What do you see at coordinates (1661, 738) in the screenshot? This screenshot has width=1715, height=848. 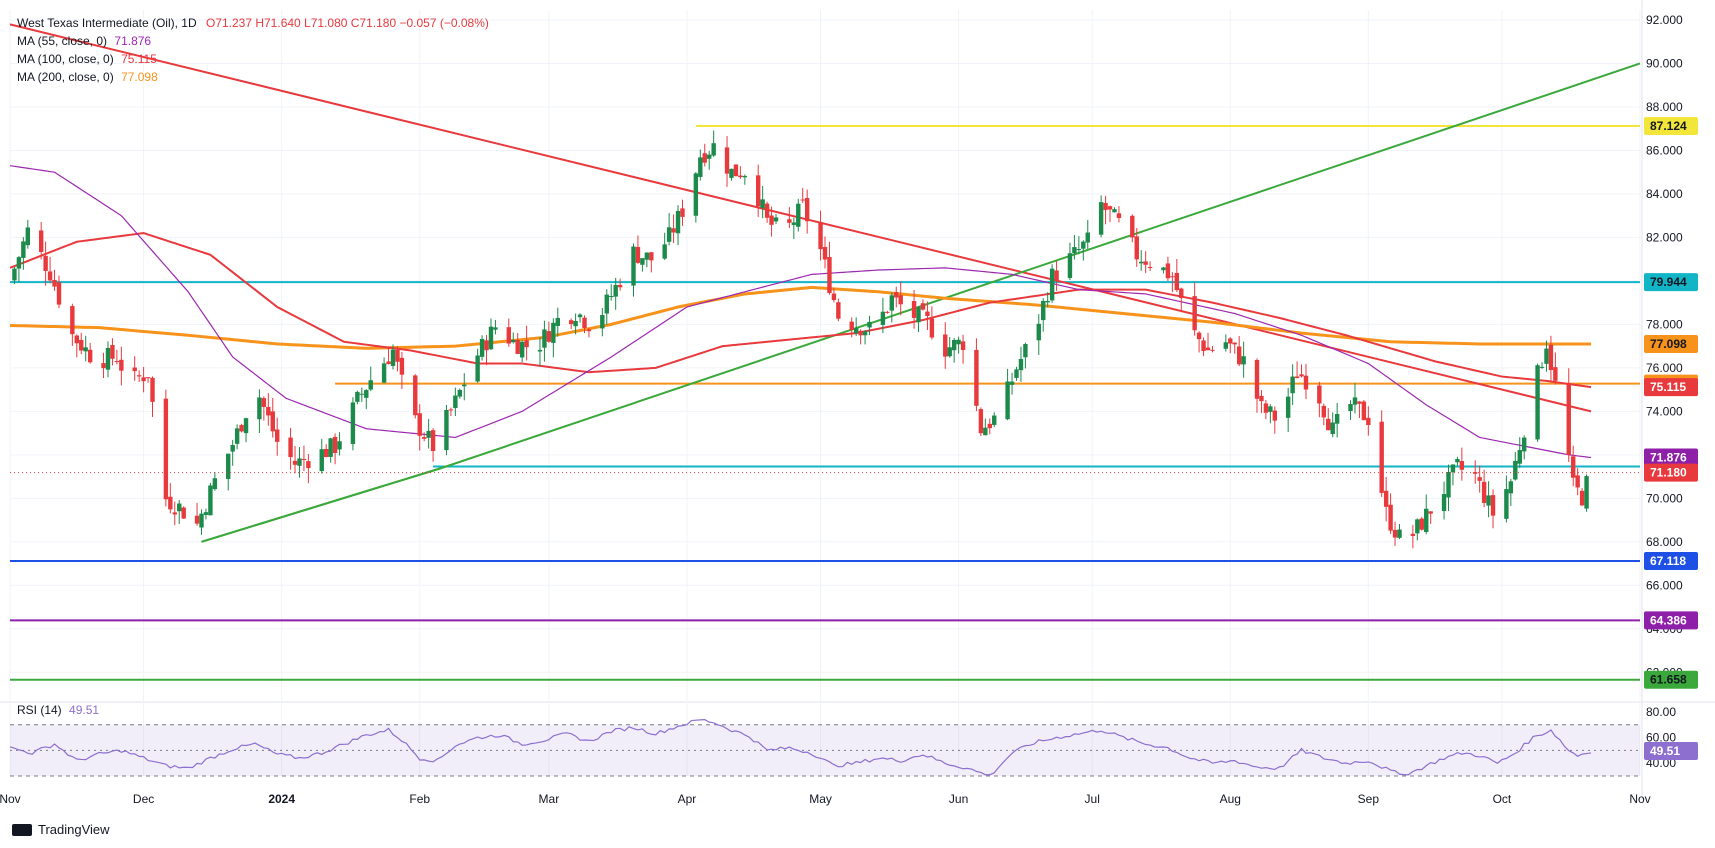 I see `rsi-tick-label: 60.00` at bounding box center [1661, 738].